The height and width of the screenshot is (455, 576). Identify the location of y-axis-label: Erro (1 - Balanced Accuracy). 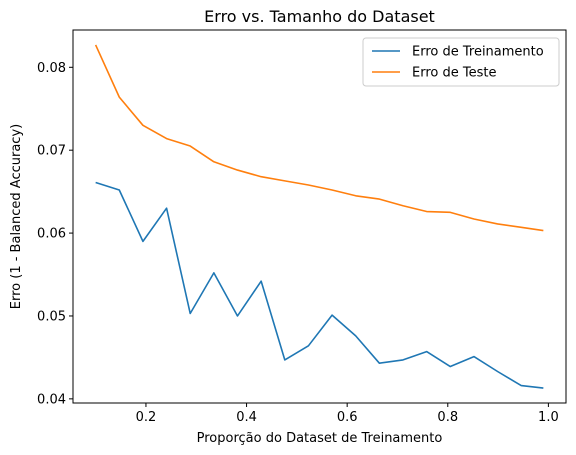
(16, 216).